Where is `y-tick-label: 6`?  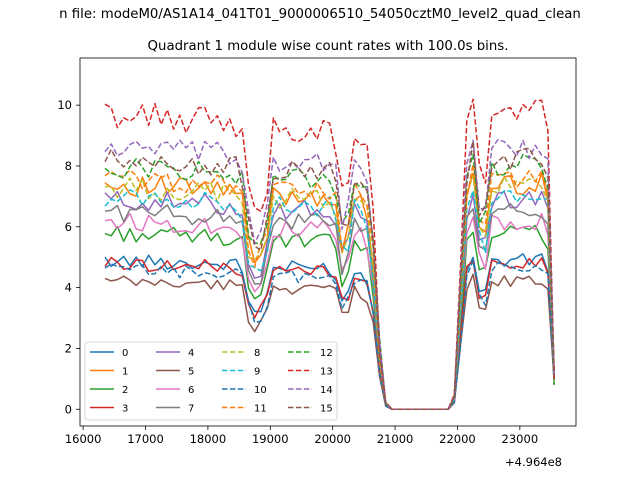 y-tick-label: 6 is located at coordinates (68, 227).